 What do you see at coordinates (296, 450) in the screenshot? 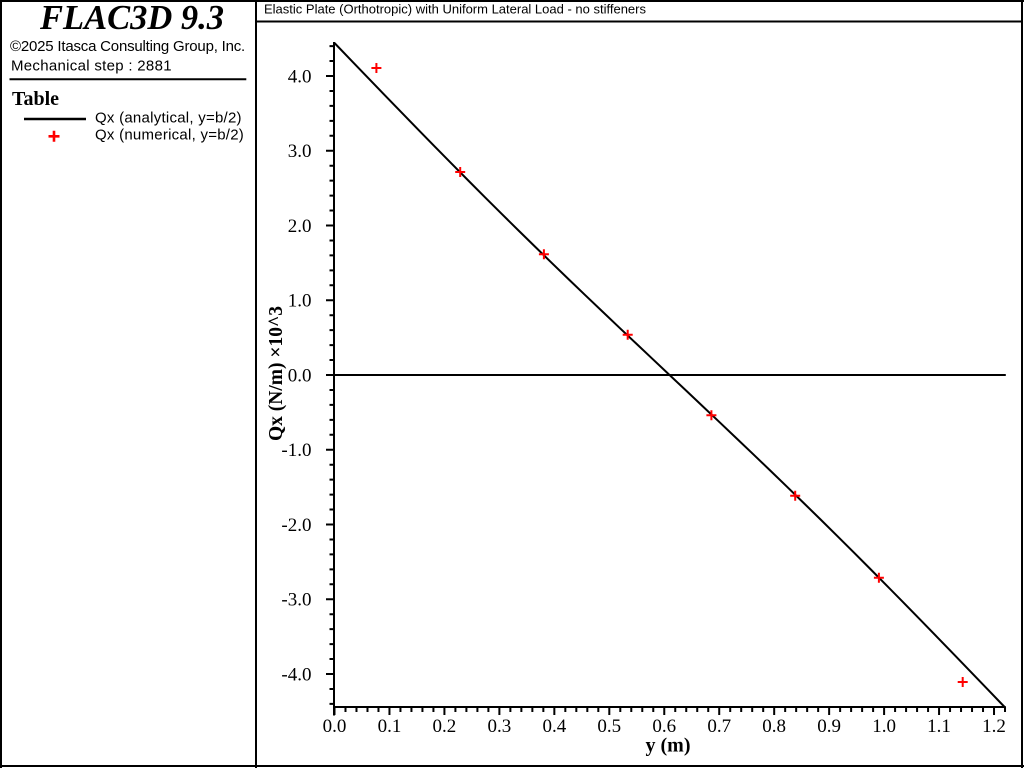
I see `svg-text: -1.0` at bounding box center [296, 450].